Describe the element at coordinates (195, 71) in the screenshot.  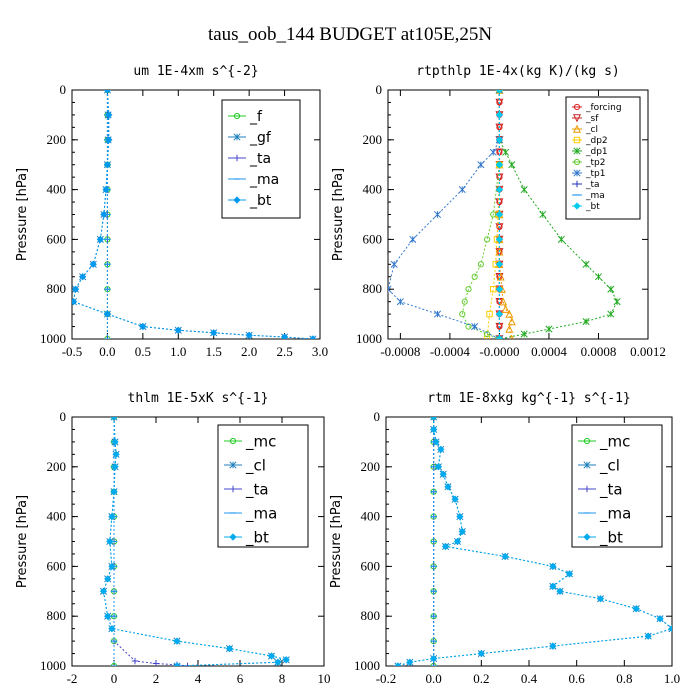
I see `panel-title: um 1E-4xm s^{-2}` at that location.